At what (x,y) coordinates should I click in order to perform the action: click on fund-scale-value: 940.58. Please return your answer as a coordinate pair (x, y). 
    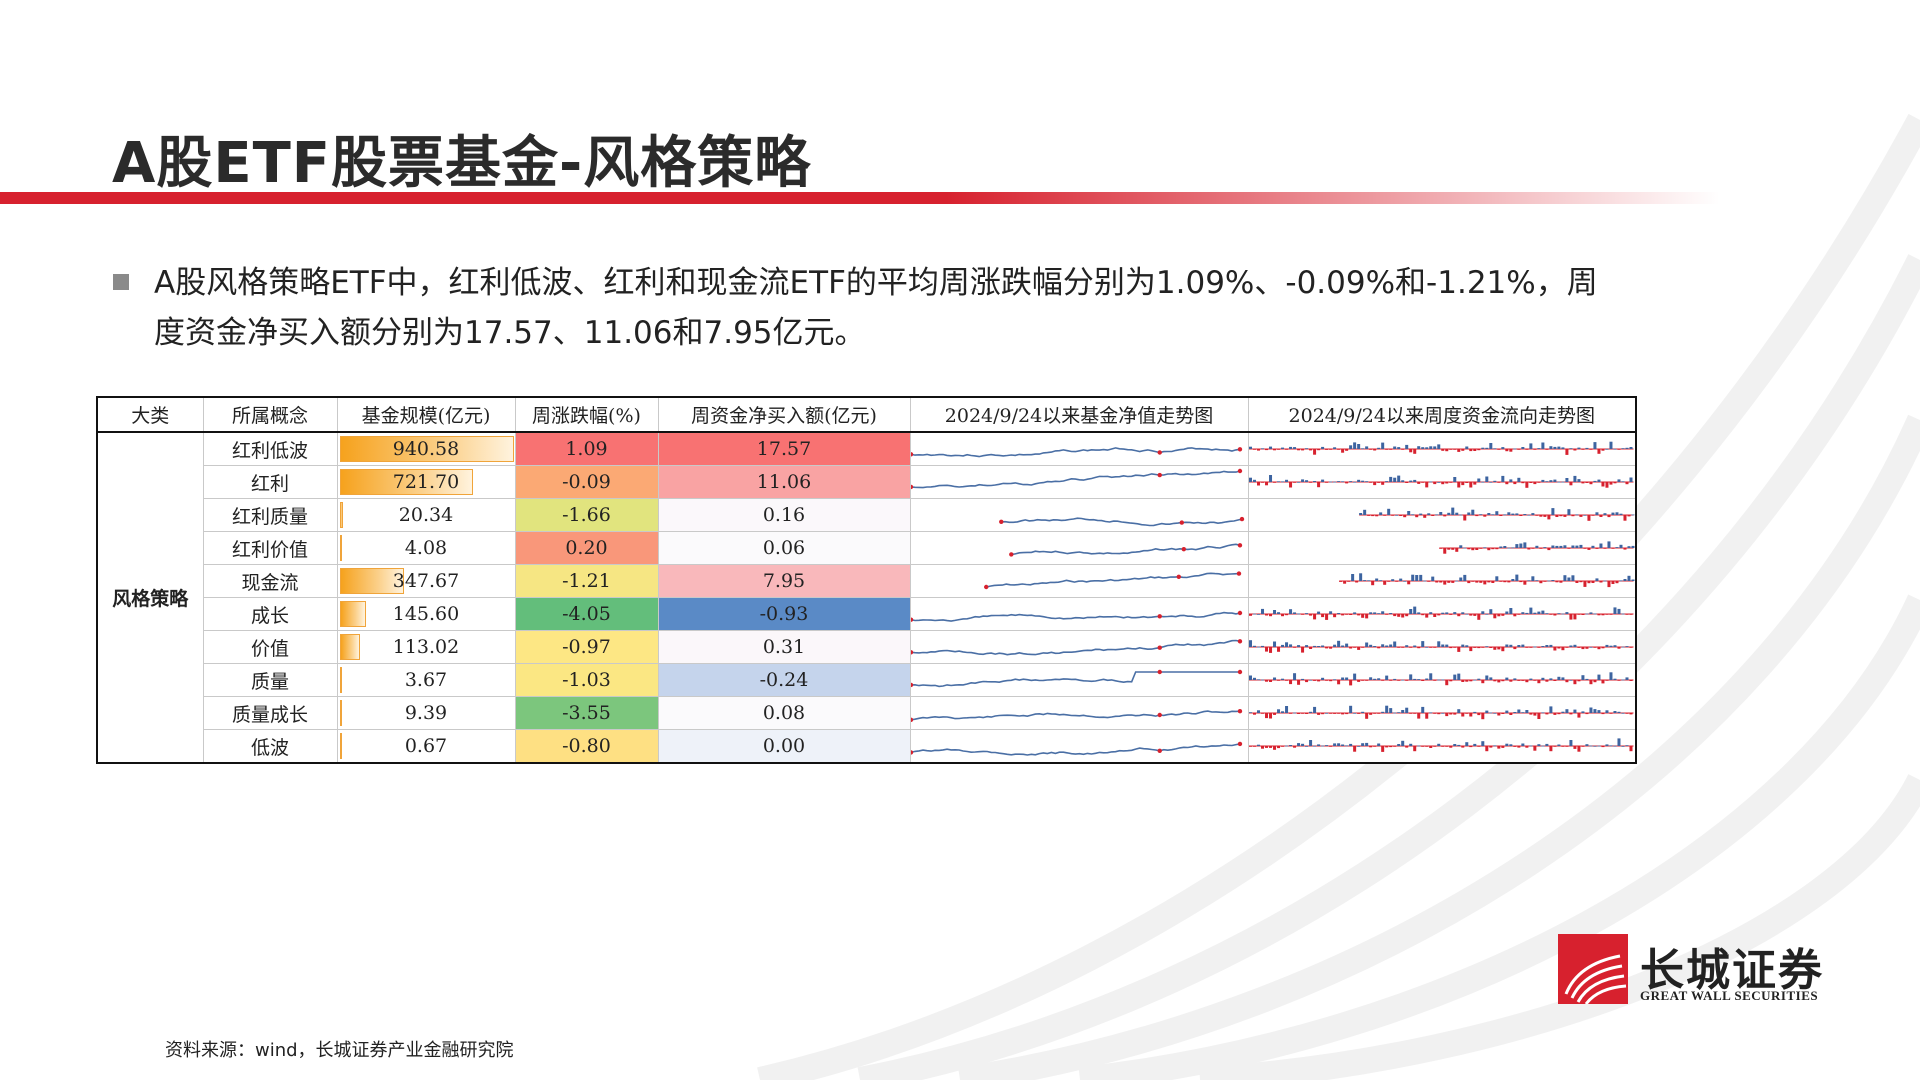
    Looking at the image, I should click on (426, 449).